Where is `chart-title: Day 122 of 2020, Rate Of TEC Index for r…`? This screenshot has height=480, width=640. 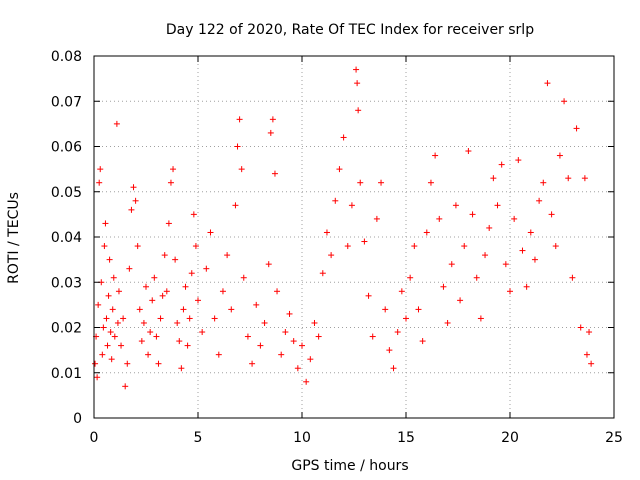
chart-title: Day 122 of 2020, Rate Of TEC Index for r… is located at coordinates (350, 30).